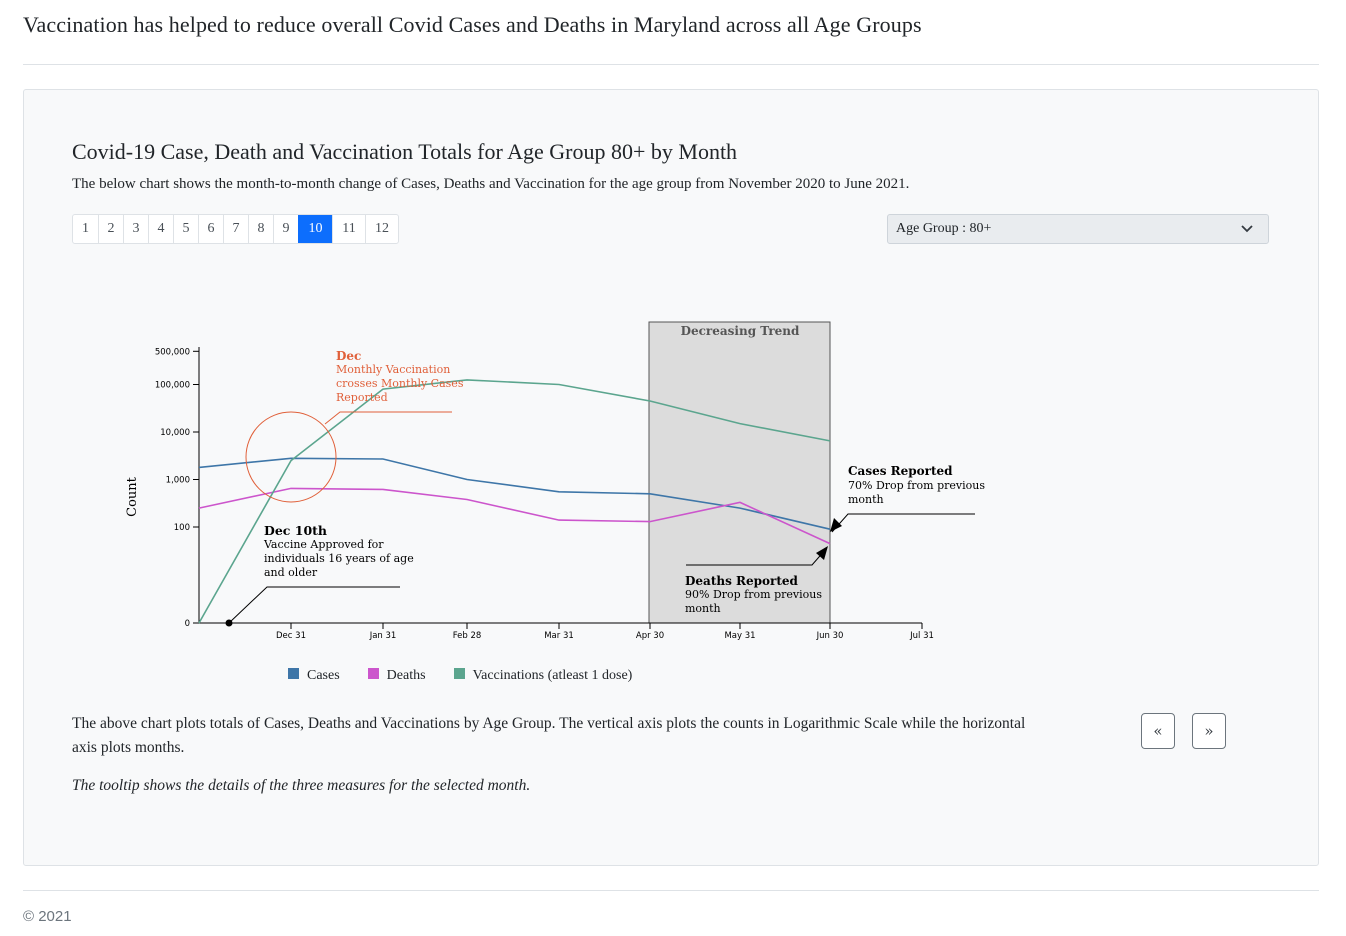 The width and height of the screenshot is (1346, 936). What do you see at coordinates (285, 229) in the screenshot?
I see `page-button-9: 9` at bounding box center [285, 229].